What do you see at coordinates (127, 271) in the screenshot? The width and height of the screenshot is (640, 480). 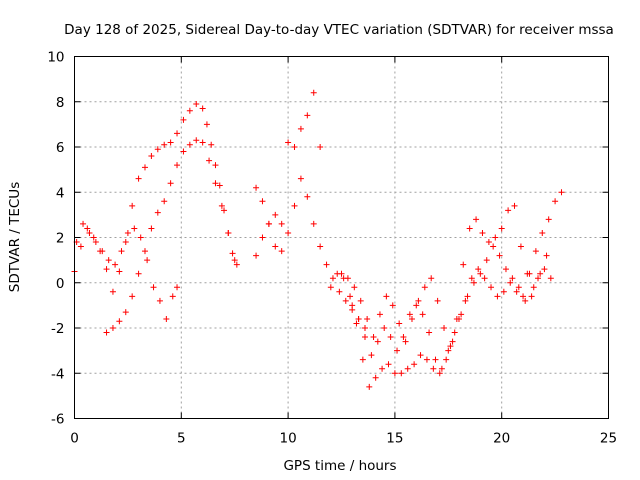 I see `series-arc-b` at bounding box center [127, 271].